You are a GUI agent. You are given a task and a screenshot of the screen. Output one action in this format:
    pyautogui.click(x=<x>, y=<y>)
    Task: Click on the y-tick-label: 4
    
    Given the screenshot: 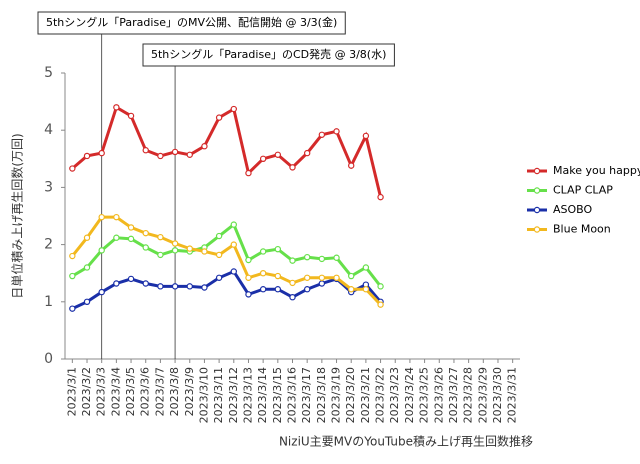 What is the action you would take?
    pyautogui.click(x=48, y=130)
    